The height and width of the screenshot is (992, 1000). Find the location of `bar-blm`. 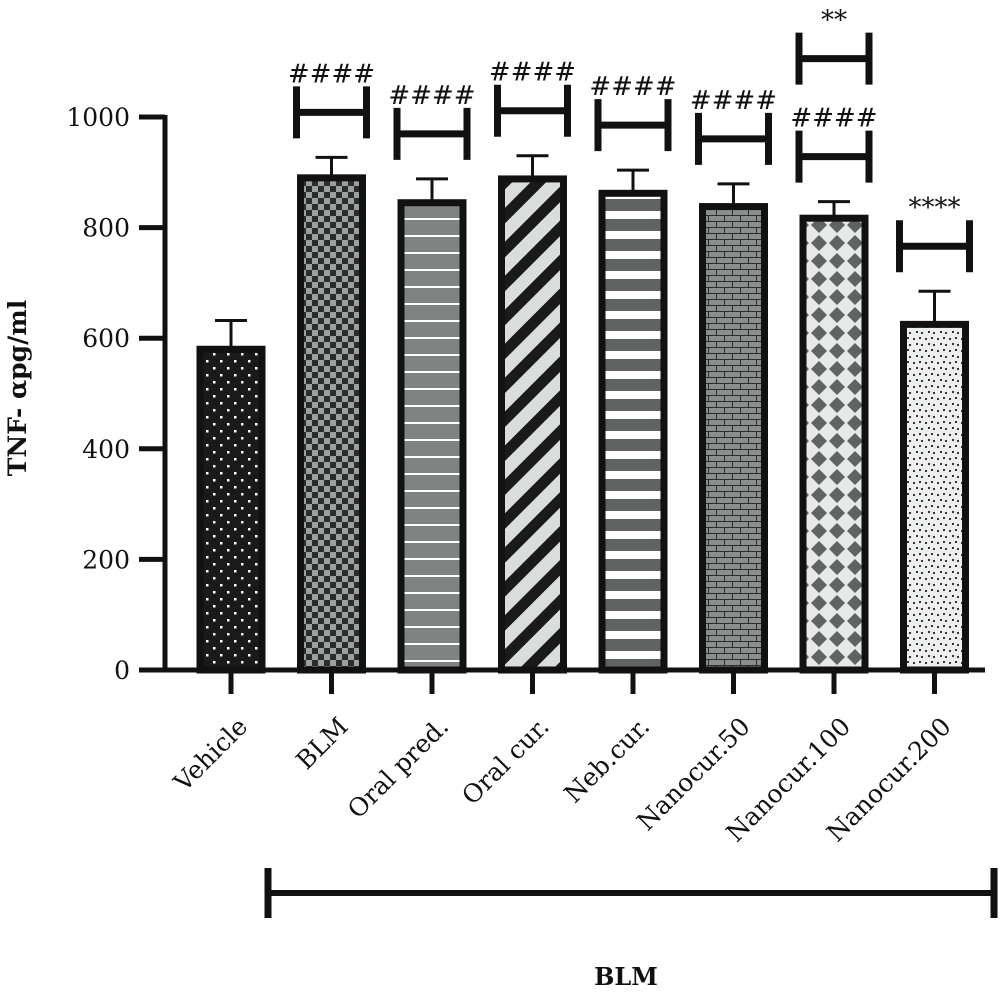

bar-blm is located at coordinates (331, 424).